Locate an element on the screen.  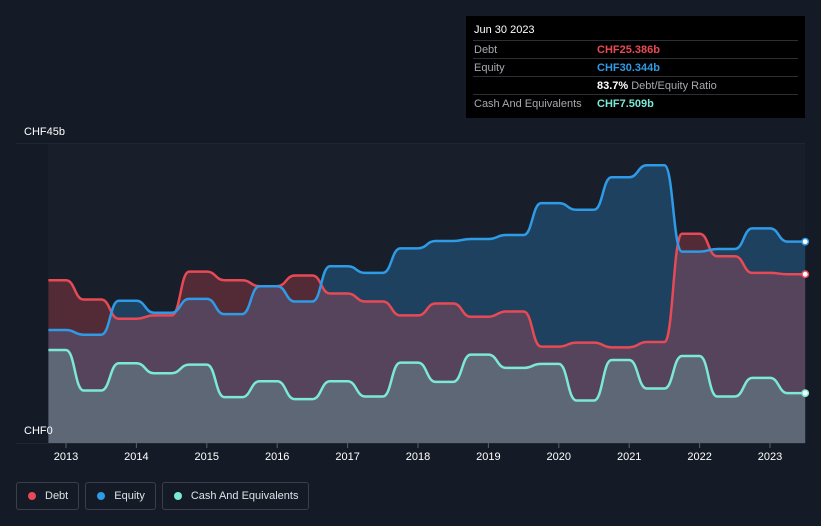
chart-legend: Debt Equity Cash And Equivalents is located at coordinates (163, 496).